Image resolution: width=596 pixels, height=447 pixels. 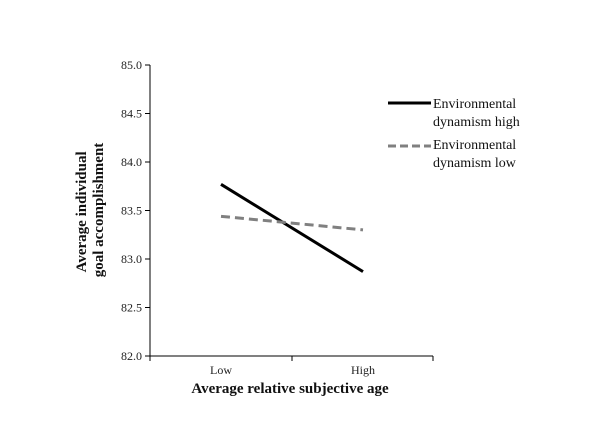 What do you see at coordinates (131, 259) in the screenshot?
I see `y-tick-label: 83.0` at bounding box center [131, 259].